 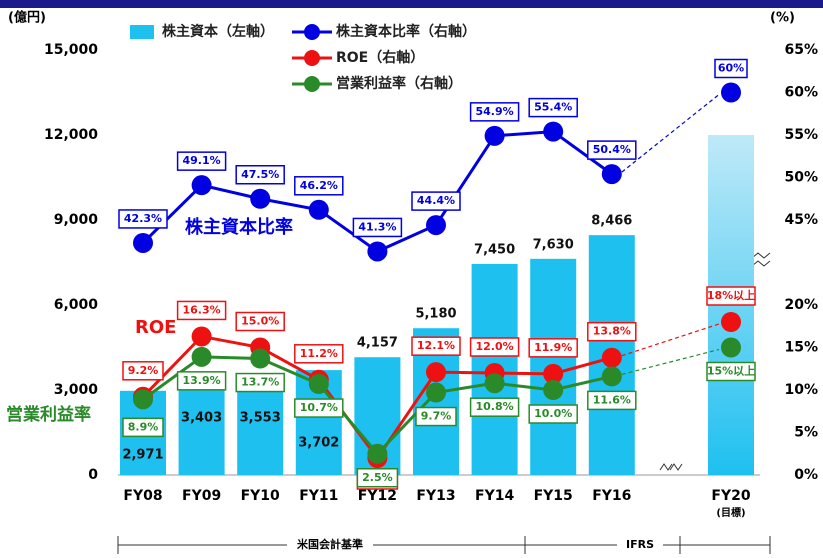 I want to click on legend-label: 営業利益率（右軸）, so click(x=399, y=83).